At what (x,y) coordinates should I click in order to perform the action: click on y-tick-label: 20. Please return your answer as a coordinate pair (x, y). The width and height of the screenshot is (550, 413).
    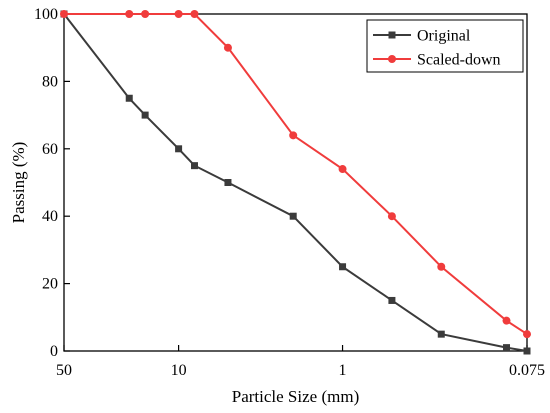
    Looking at the image, I should click on (50, 284).